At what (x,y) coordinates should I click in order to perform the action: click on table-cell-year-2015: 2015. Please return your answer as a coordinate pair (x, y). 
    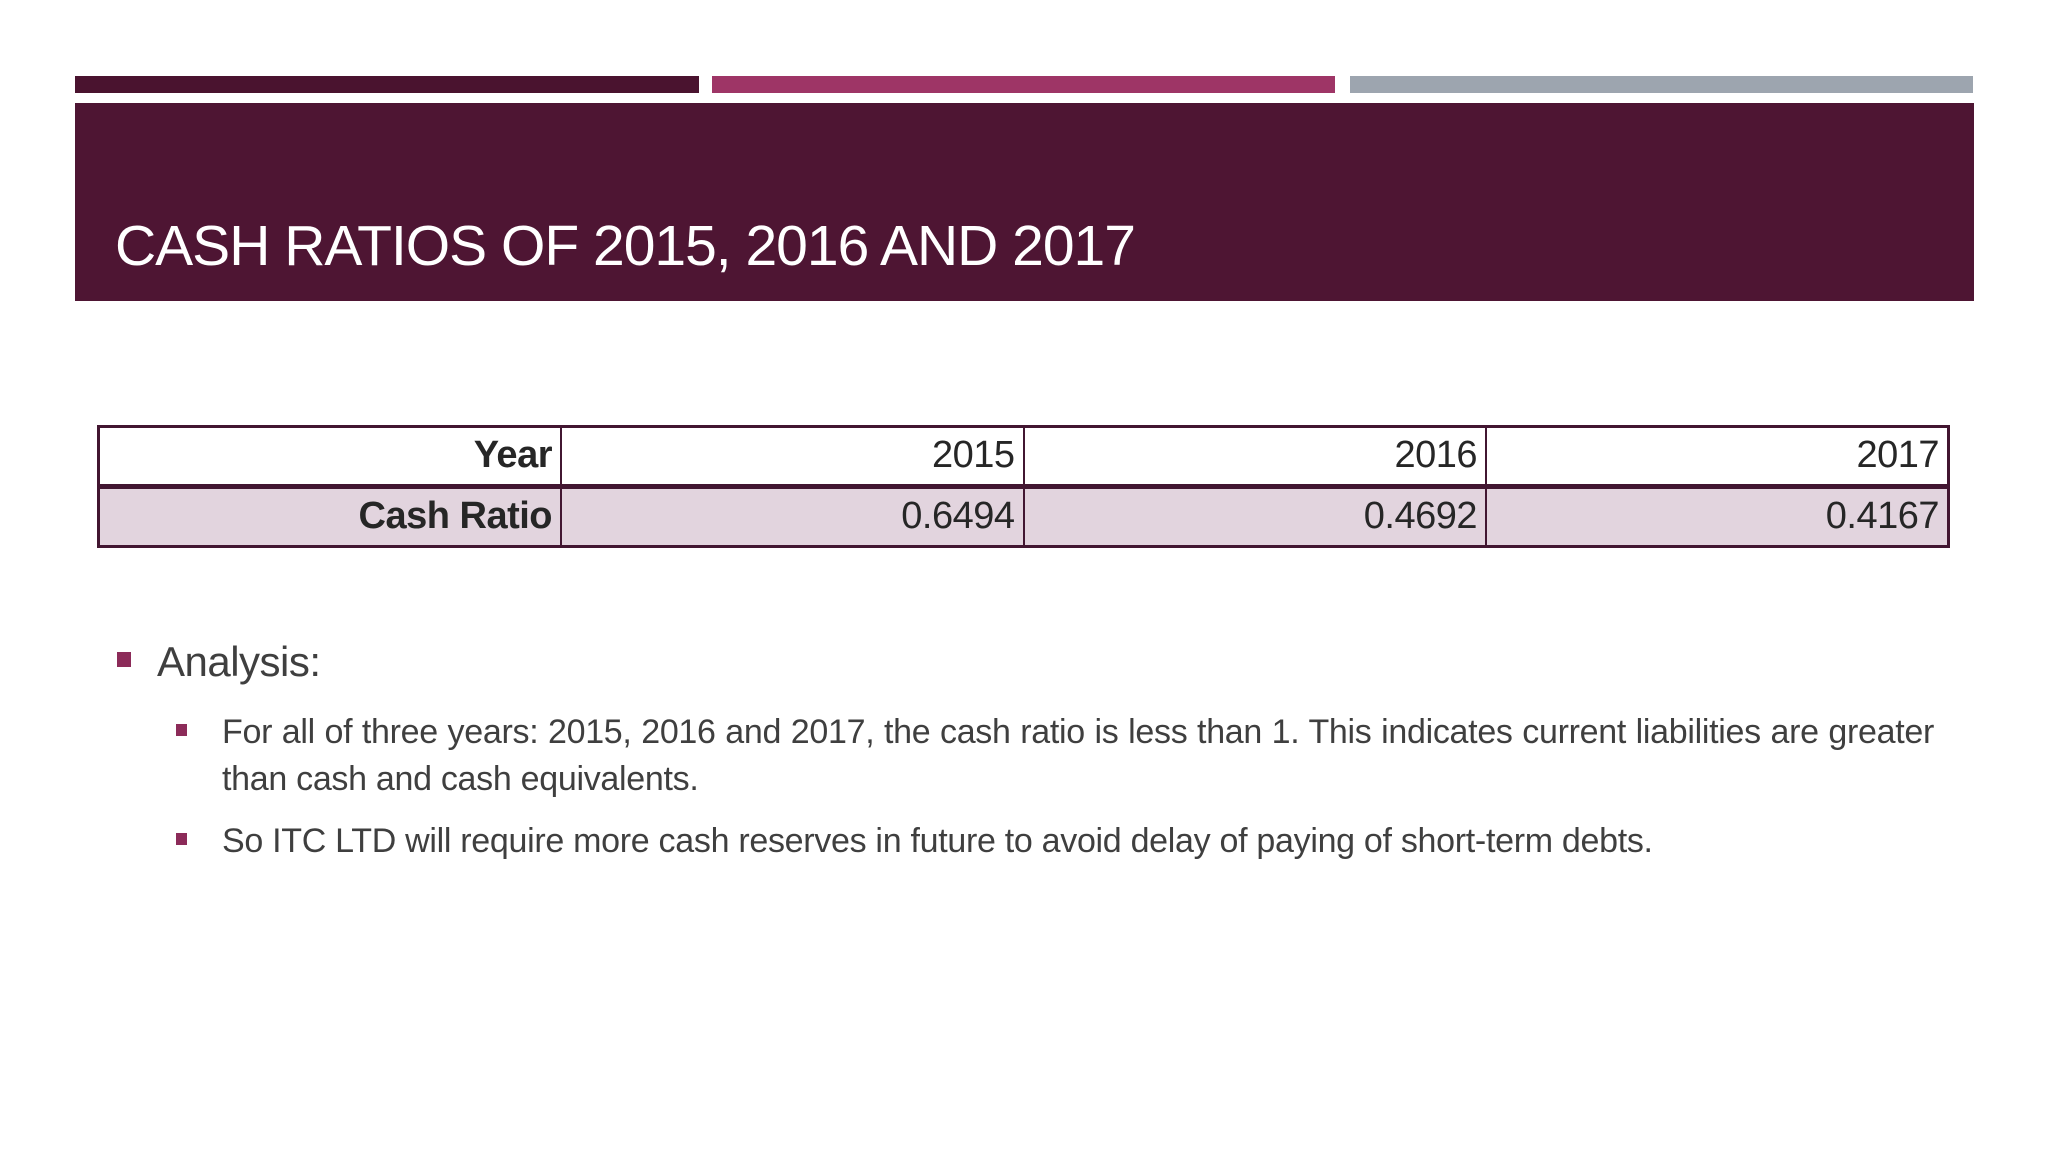
    Looking at the image, I should click on (792, 457).